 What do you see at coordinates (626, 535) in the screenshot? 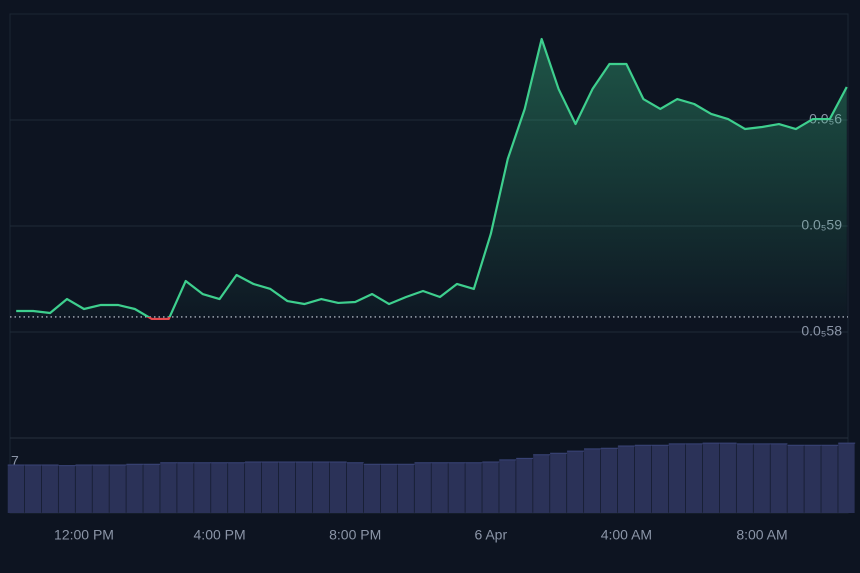
I see `x-tick-label: 4:00 AM` at bounding box center [626, 535].